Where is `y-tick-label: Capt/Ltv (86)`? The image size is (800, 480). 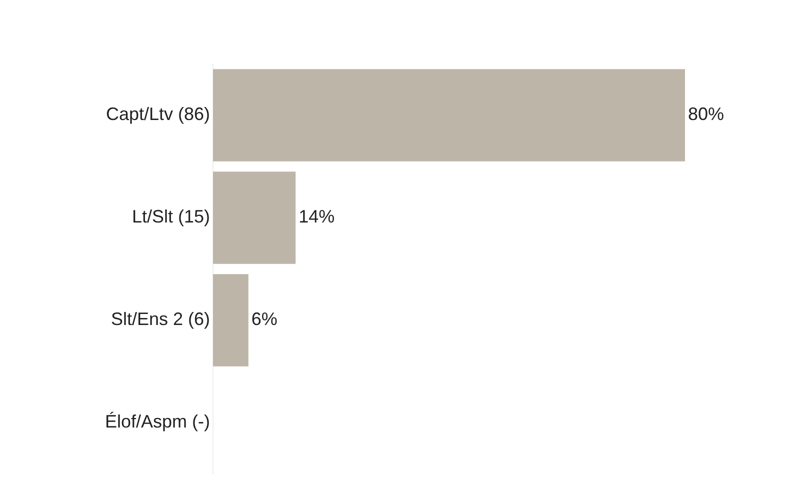
y-tick-label: Capt/Ltv (86) is located at coordinates (158, 114).